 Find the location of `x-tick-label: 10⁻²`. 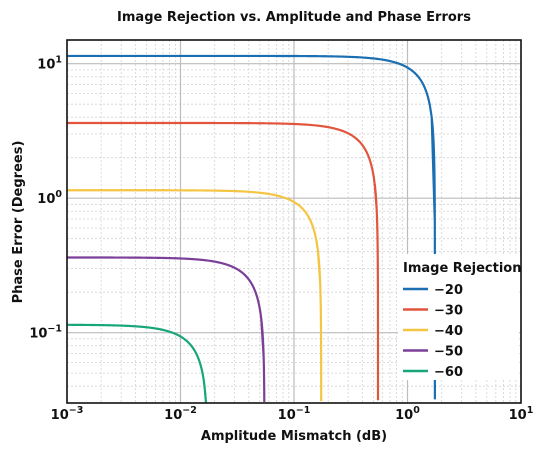

x-tick-label: 10⁻² is located at coordinates (180, 414).